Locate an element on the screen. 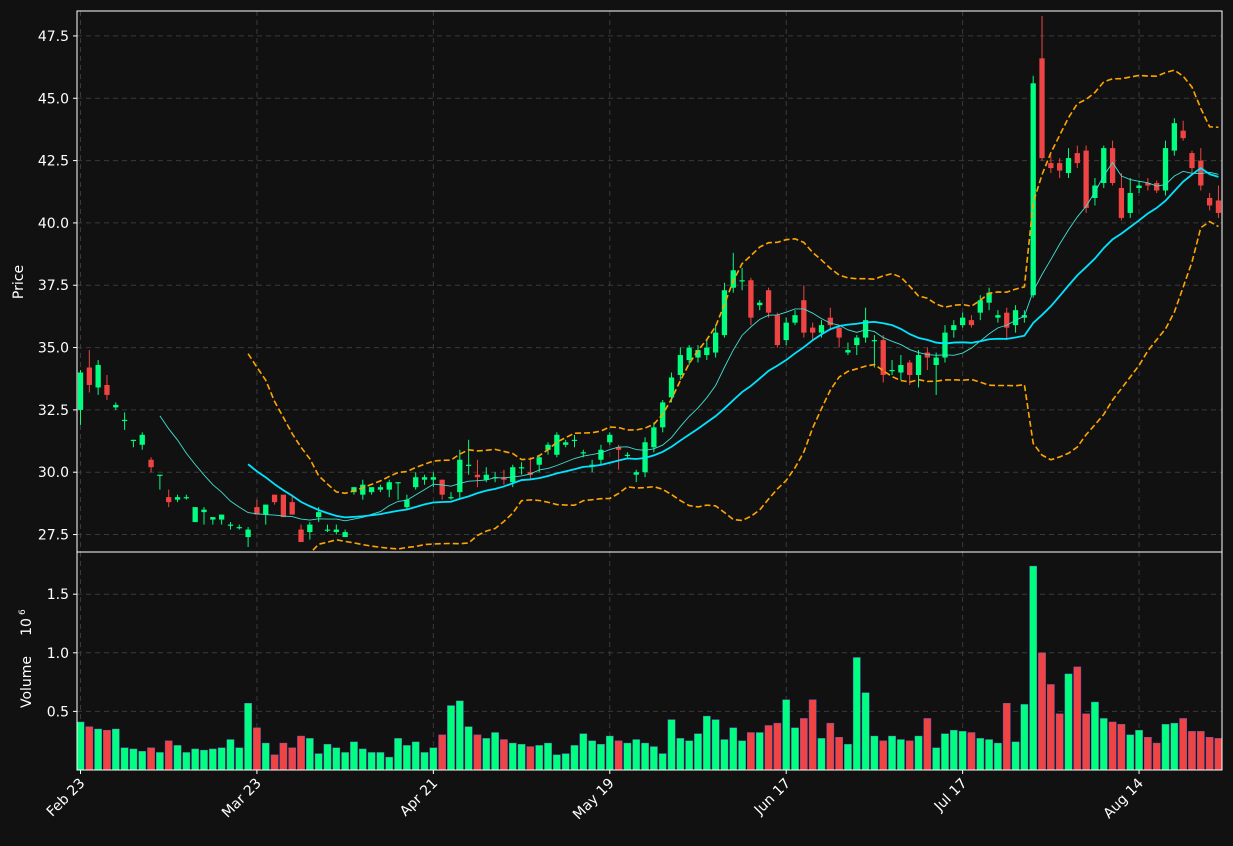  price-tick-label: 45.0 is located at coordinates (53, 99).